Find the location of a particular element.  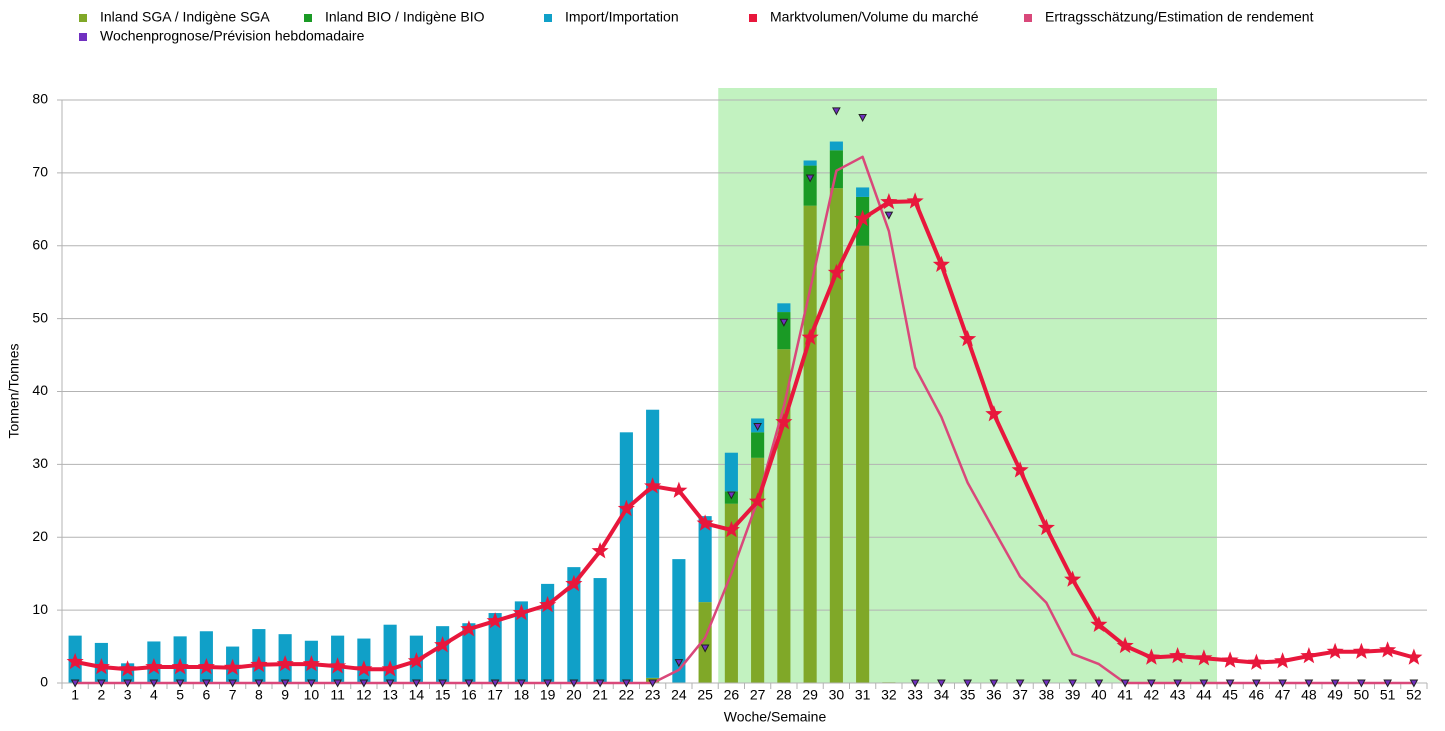

x-tick-label: 2 is located at coordinates (101, 695).